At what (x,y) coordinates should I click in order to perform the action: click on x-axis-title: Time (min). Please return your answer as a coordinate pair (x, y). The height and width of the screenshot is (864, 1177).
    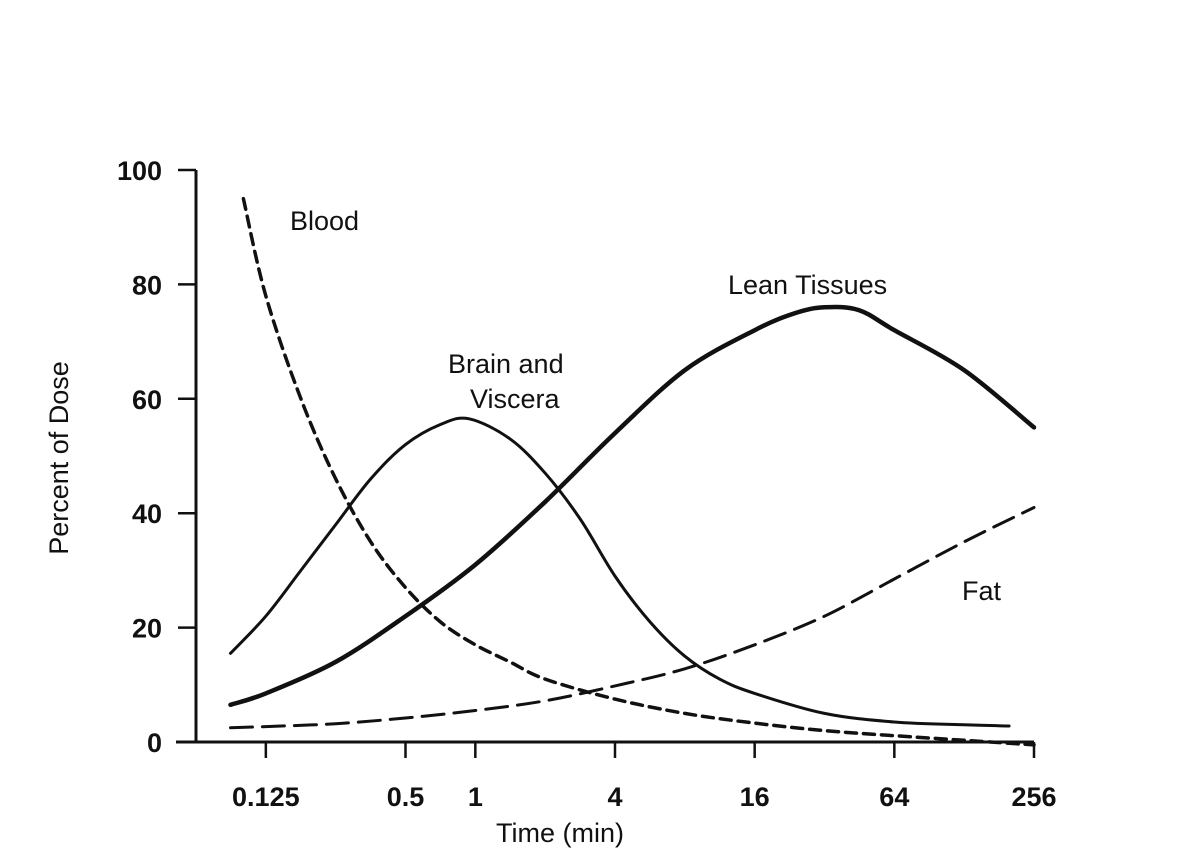
    Looking at the image, I should click on (560, 833).